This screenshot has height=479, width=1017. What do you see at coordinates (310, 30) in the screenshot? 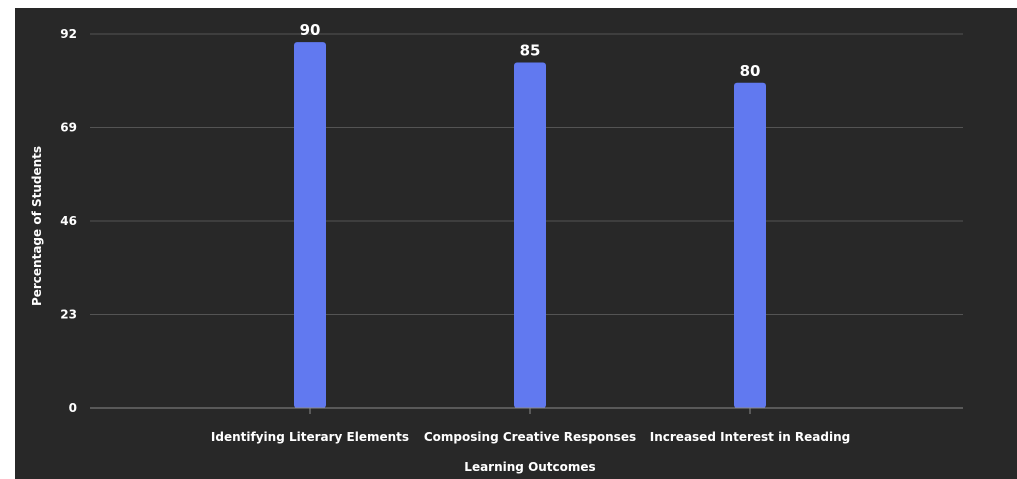
I see `data-label: 90` at bounding box center [310, 30].